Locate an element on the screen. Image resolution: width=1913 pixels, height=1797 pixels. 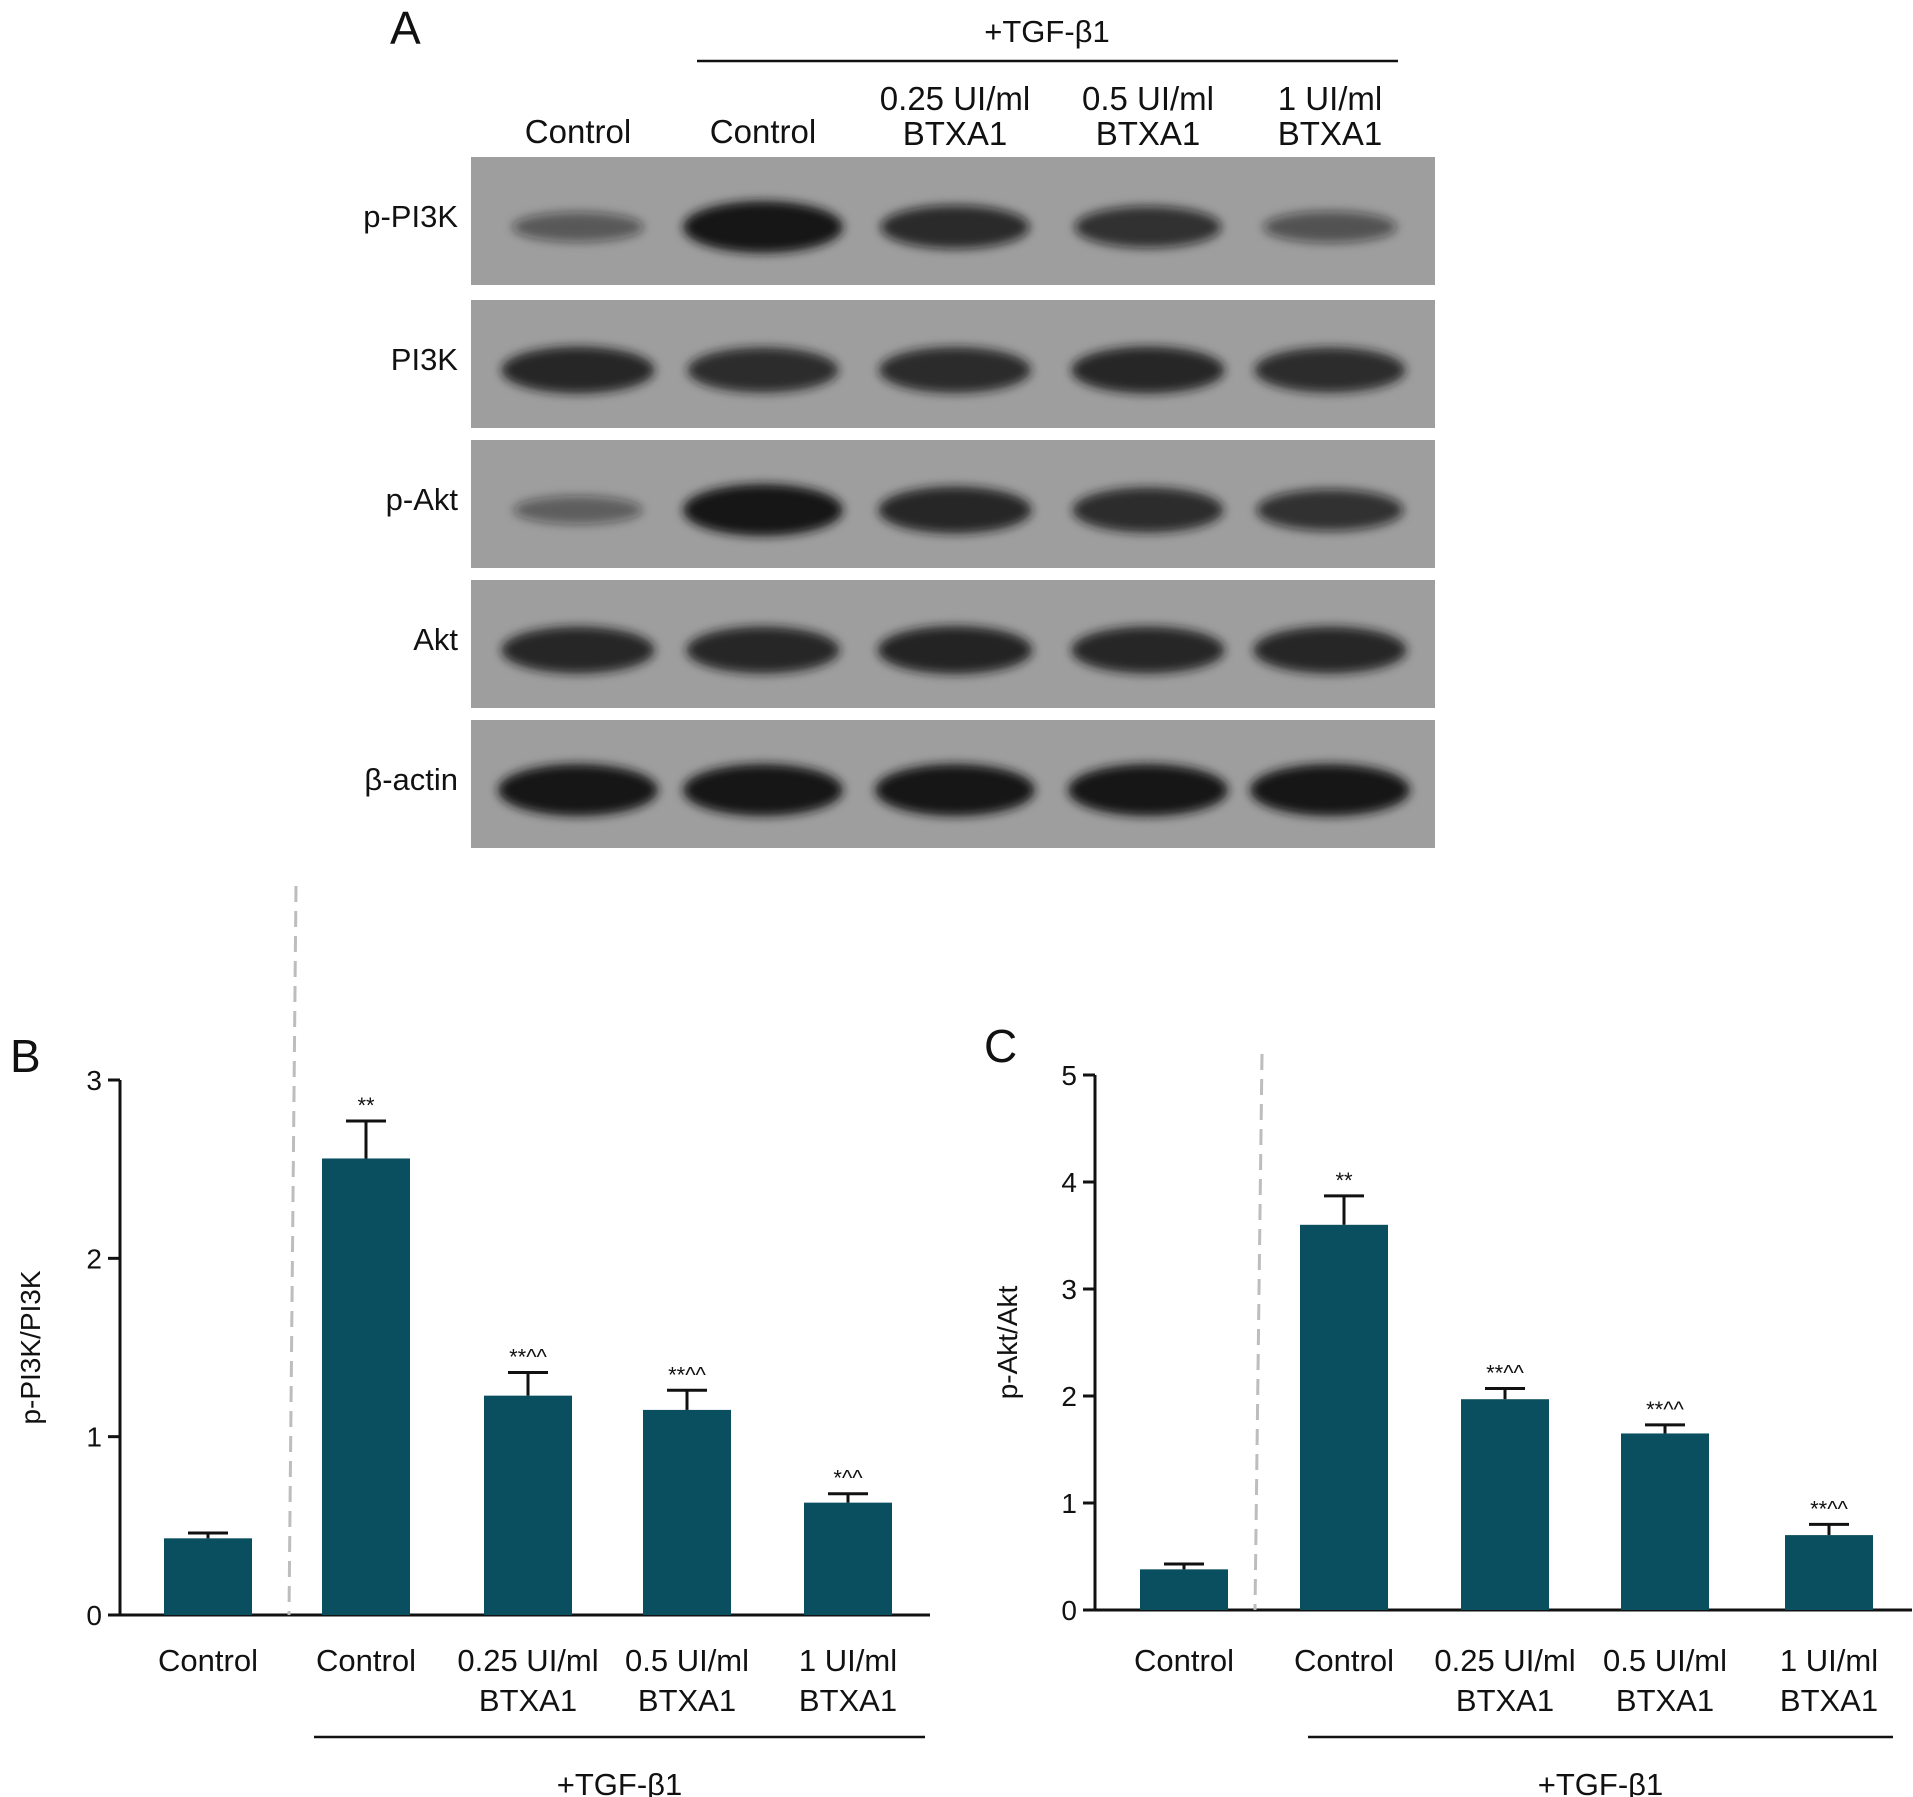
panel-a-letter: A is located at coordinates (405, 28).